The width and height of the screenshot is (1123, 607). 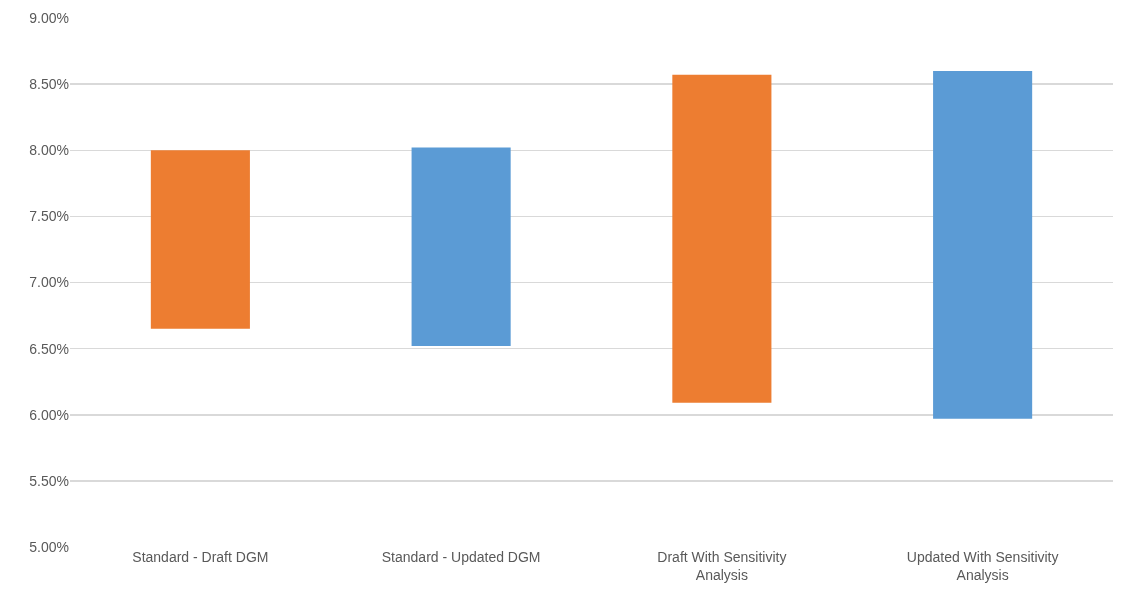 I want to click on y-tick-label: 5.00%, so click(x=49, y=546).